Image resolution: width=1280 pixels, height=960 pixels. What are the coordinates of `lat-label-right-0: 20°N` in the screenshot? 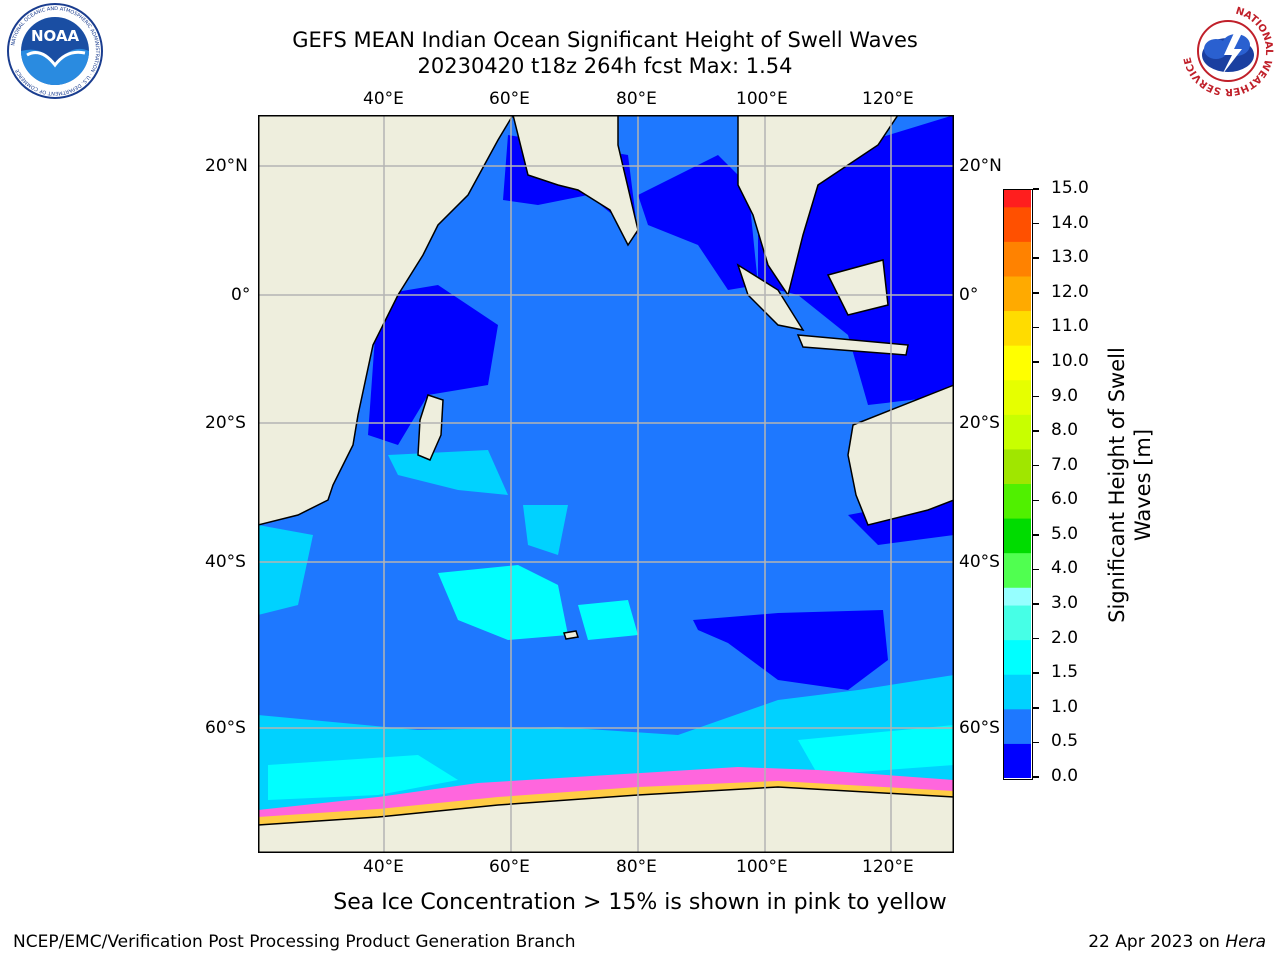 It's located at (980, 166).